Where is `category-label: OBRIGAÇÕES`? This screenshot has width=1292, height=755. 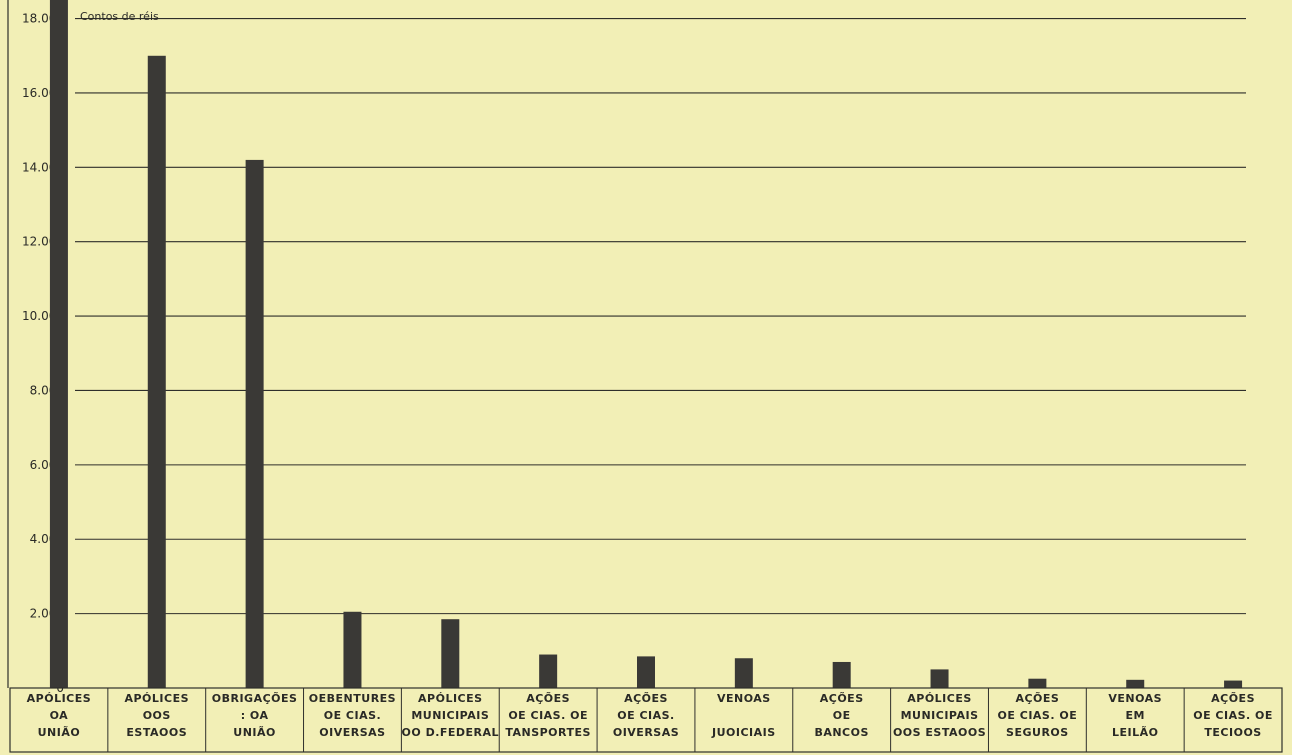
category-label: OBRIGAÇÕES is located at coordinates (255, 698).